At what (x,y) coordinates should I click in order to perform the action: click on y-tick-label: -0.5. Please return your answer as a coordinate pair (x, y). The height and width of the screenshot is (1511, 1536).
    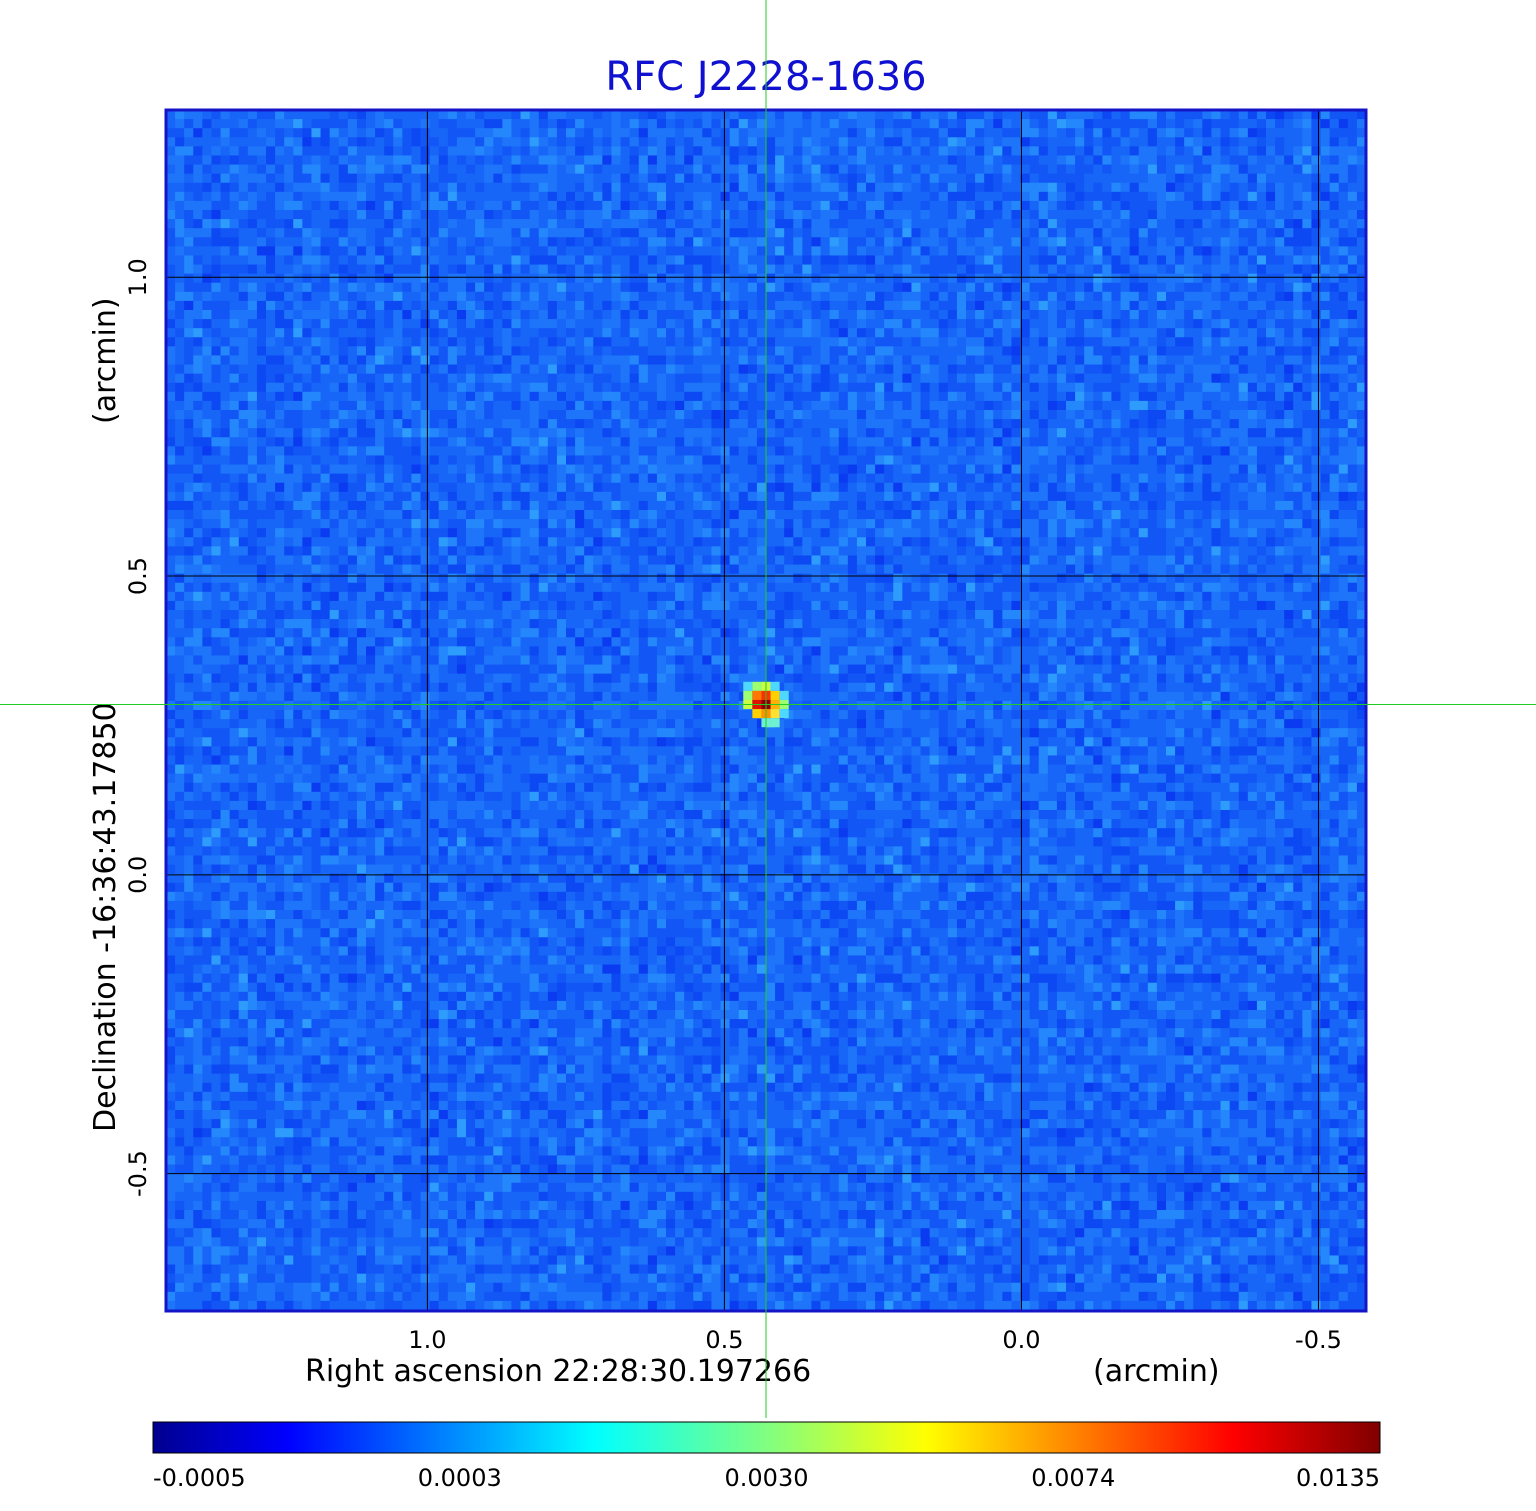
    Looking at the image, I should click on (138, 1173).